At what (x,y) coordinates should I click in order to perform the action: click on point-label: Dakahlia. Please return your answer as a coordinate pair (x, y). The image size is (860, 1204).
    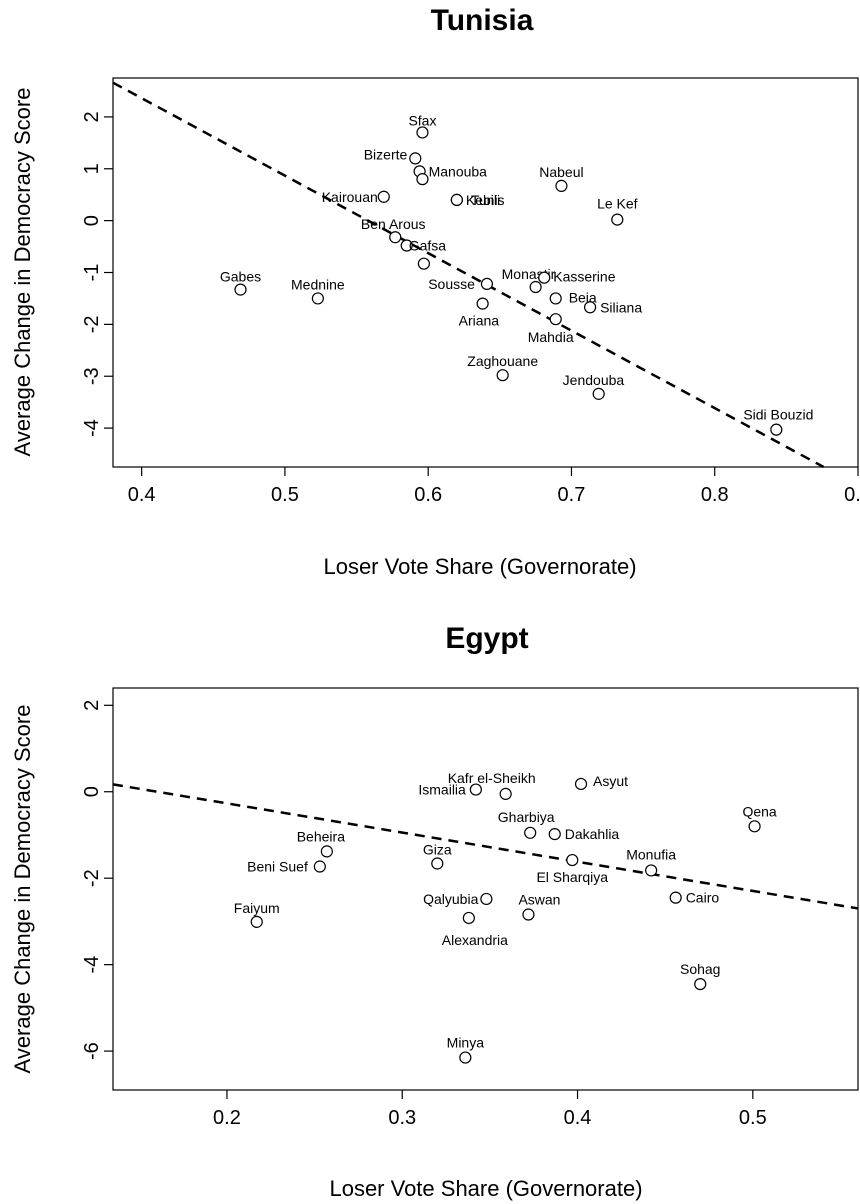
    Looking at the image, I should click on (592, 834).